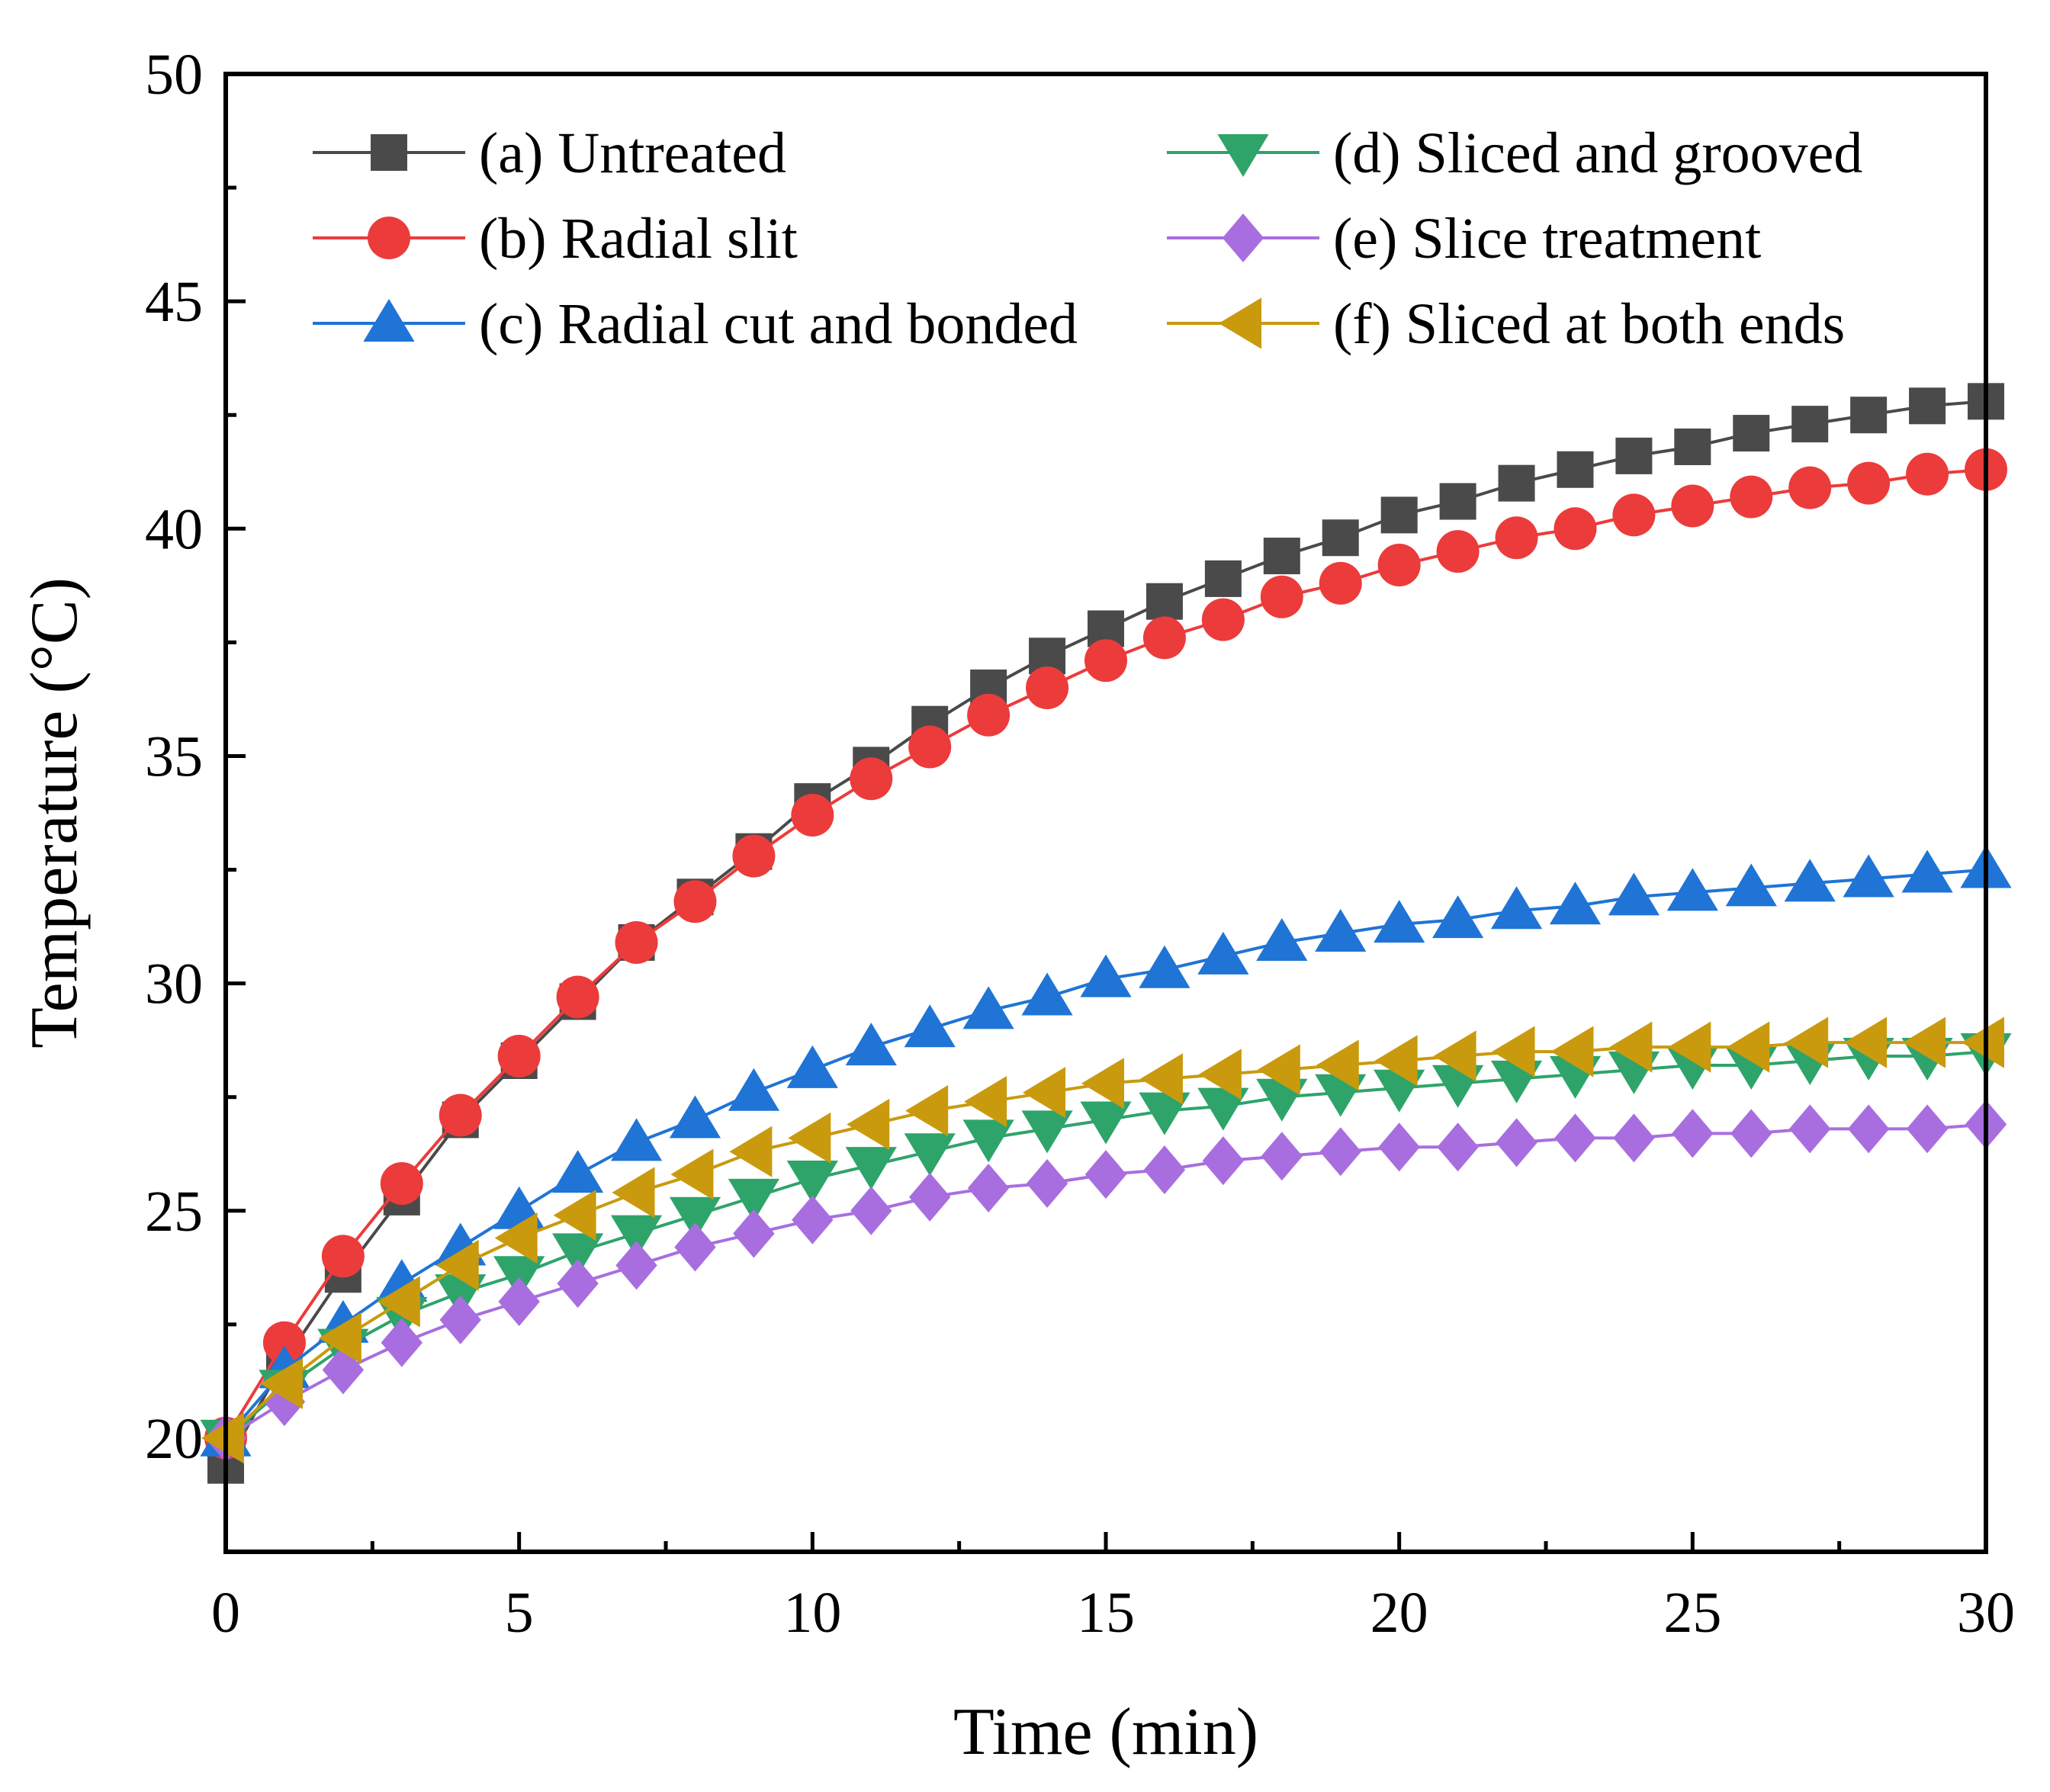 The width and height of the screenshot is (2050, 1792). I want to click on legend-item: (e) Slice treatment, so click(1464, 239).